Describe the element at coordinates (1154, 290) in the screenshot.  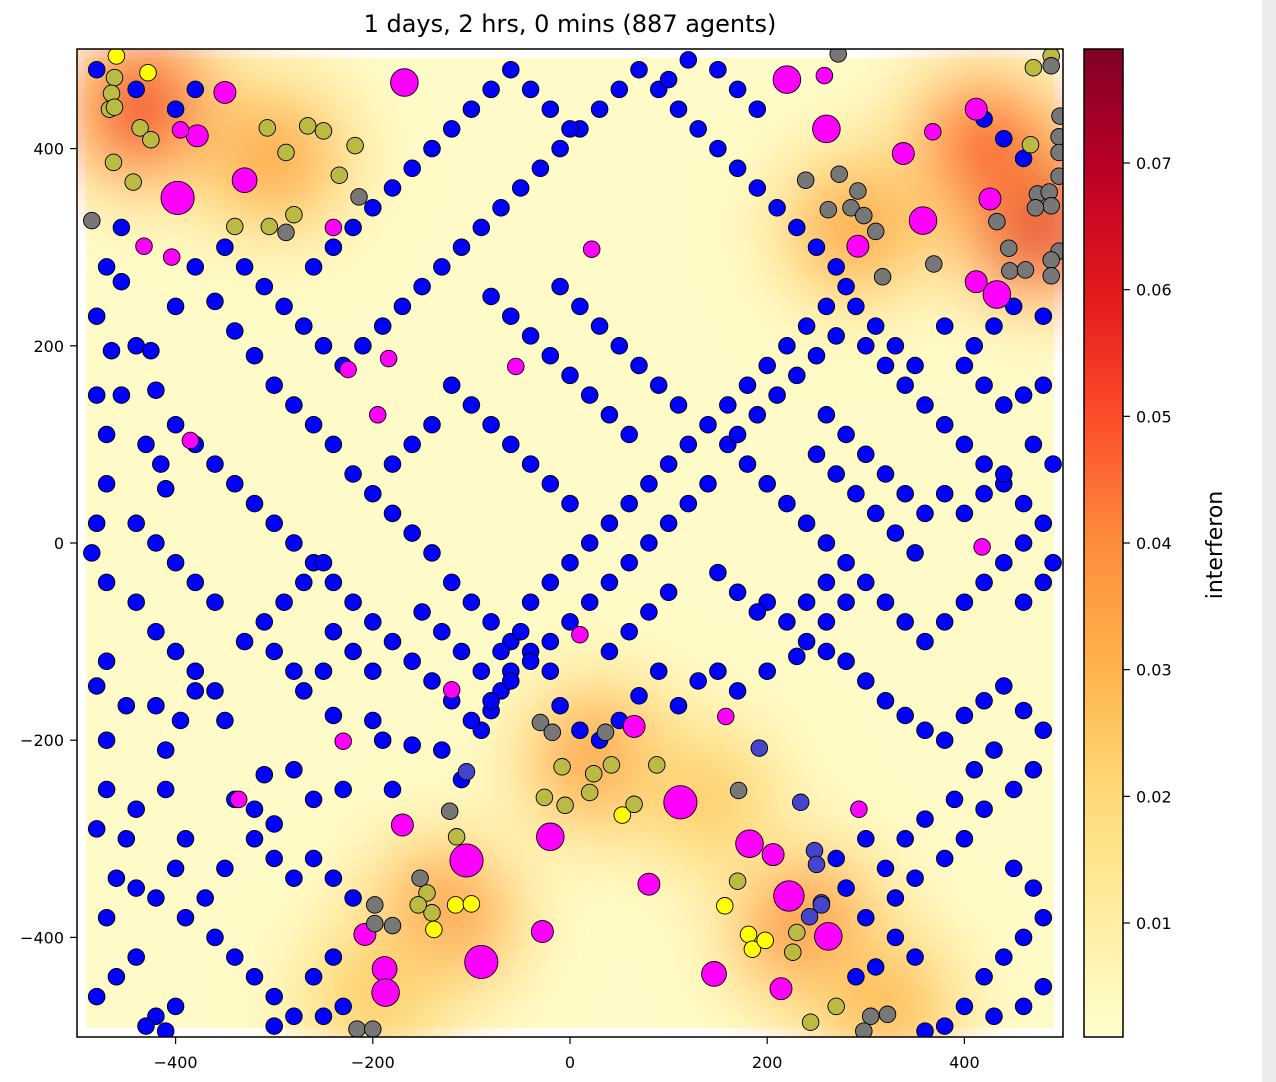
I see `colorbar-tick-label: 0.06` at that location.